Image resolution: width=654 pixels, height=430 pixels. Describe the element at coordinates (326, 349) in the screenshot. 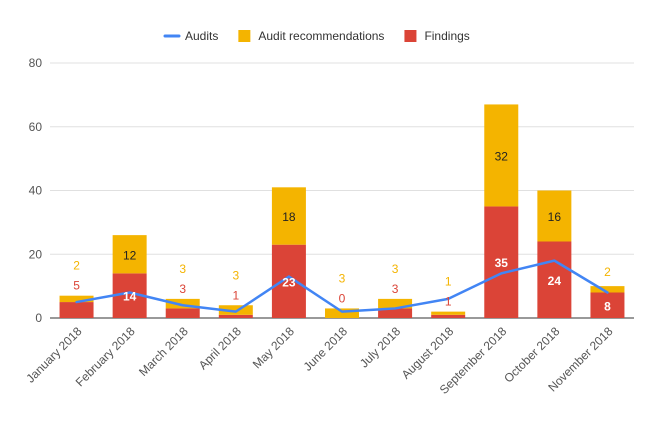

I see `x-tick-label: June 2018` at that location.